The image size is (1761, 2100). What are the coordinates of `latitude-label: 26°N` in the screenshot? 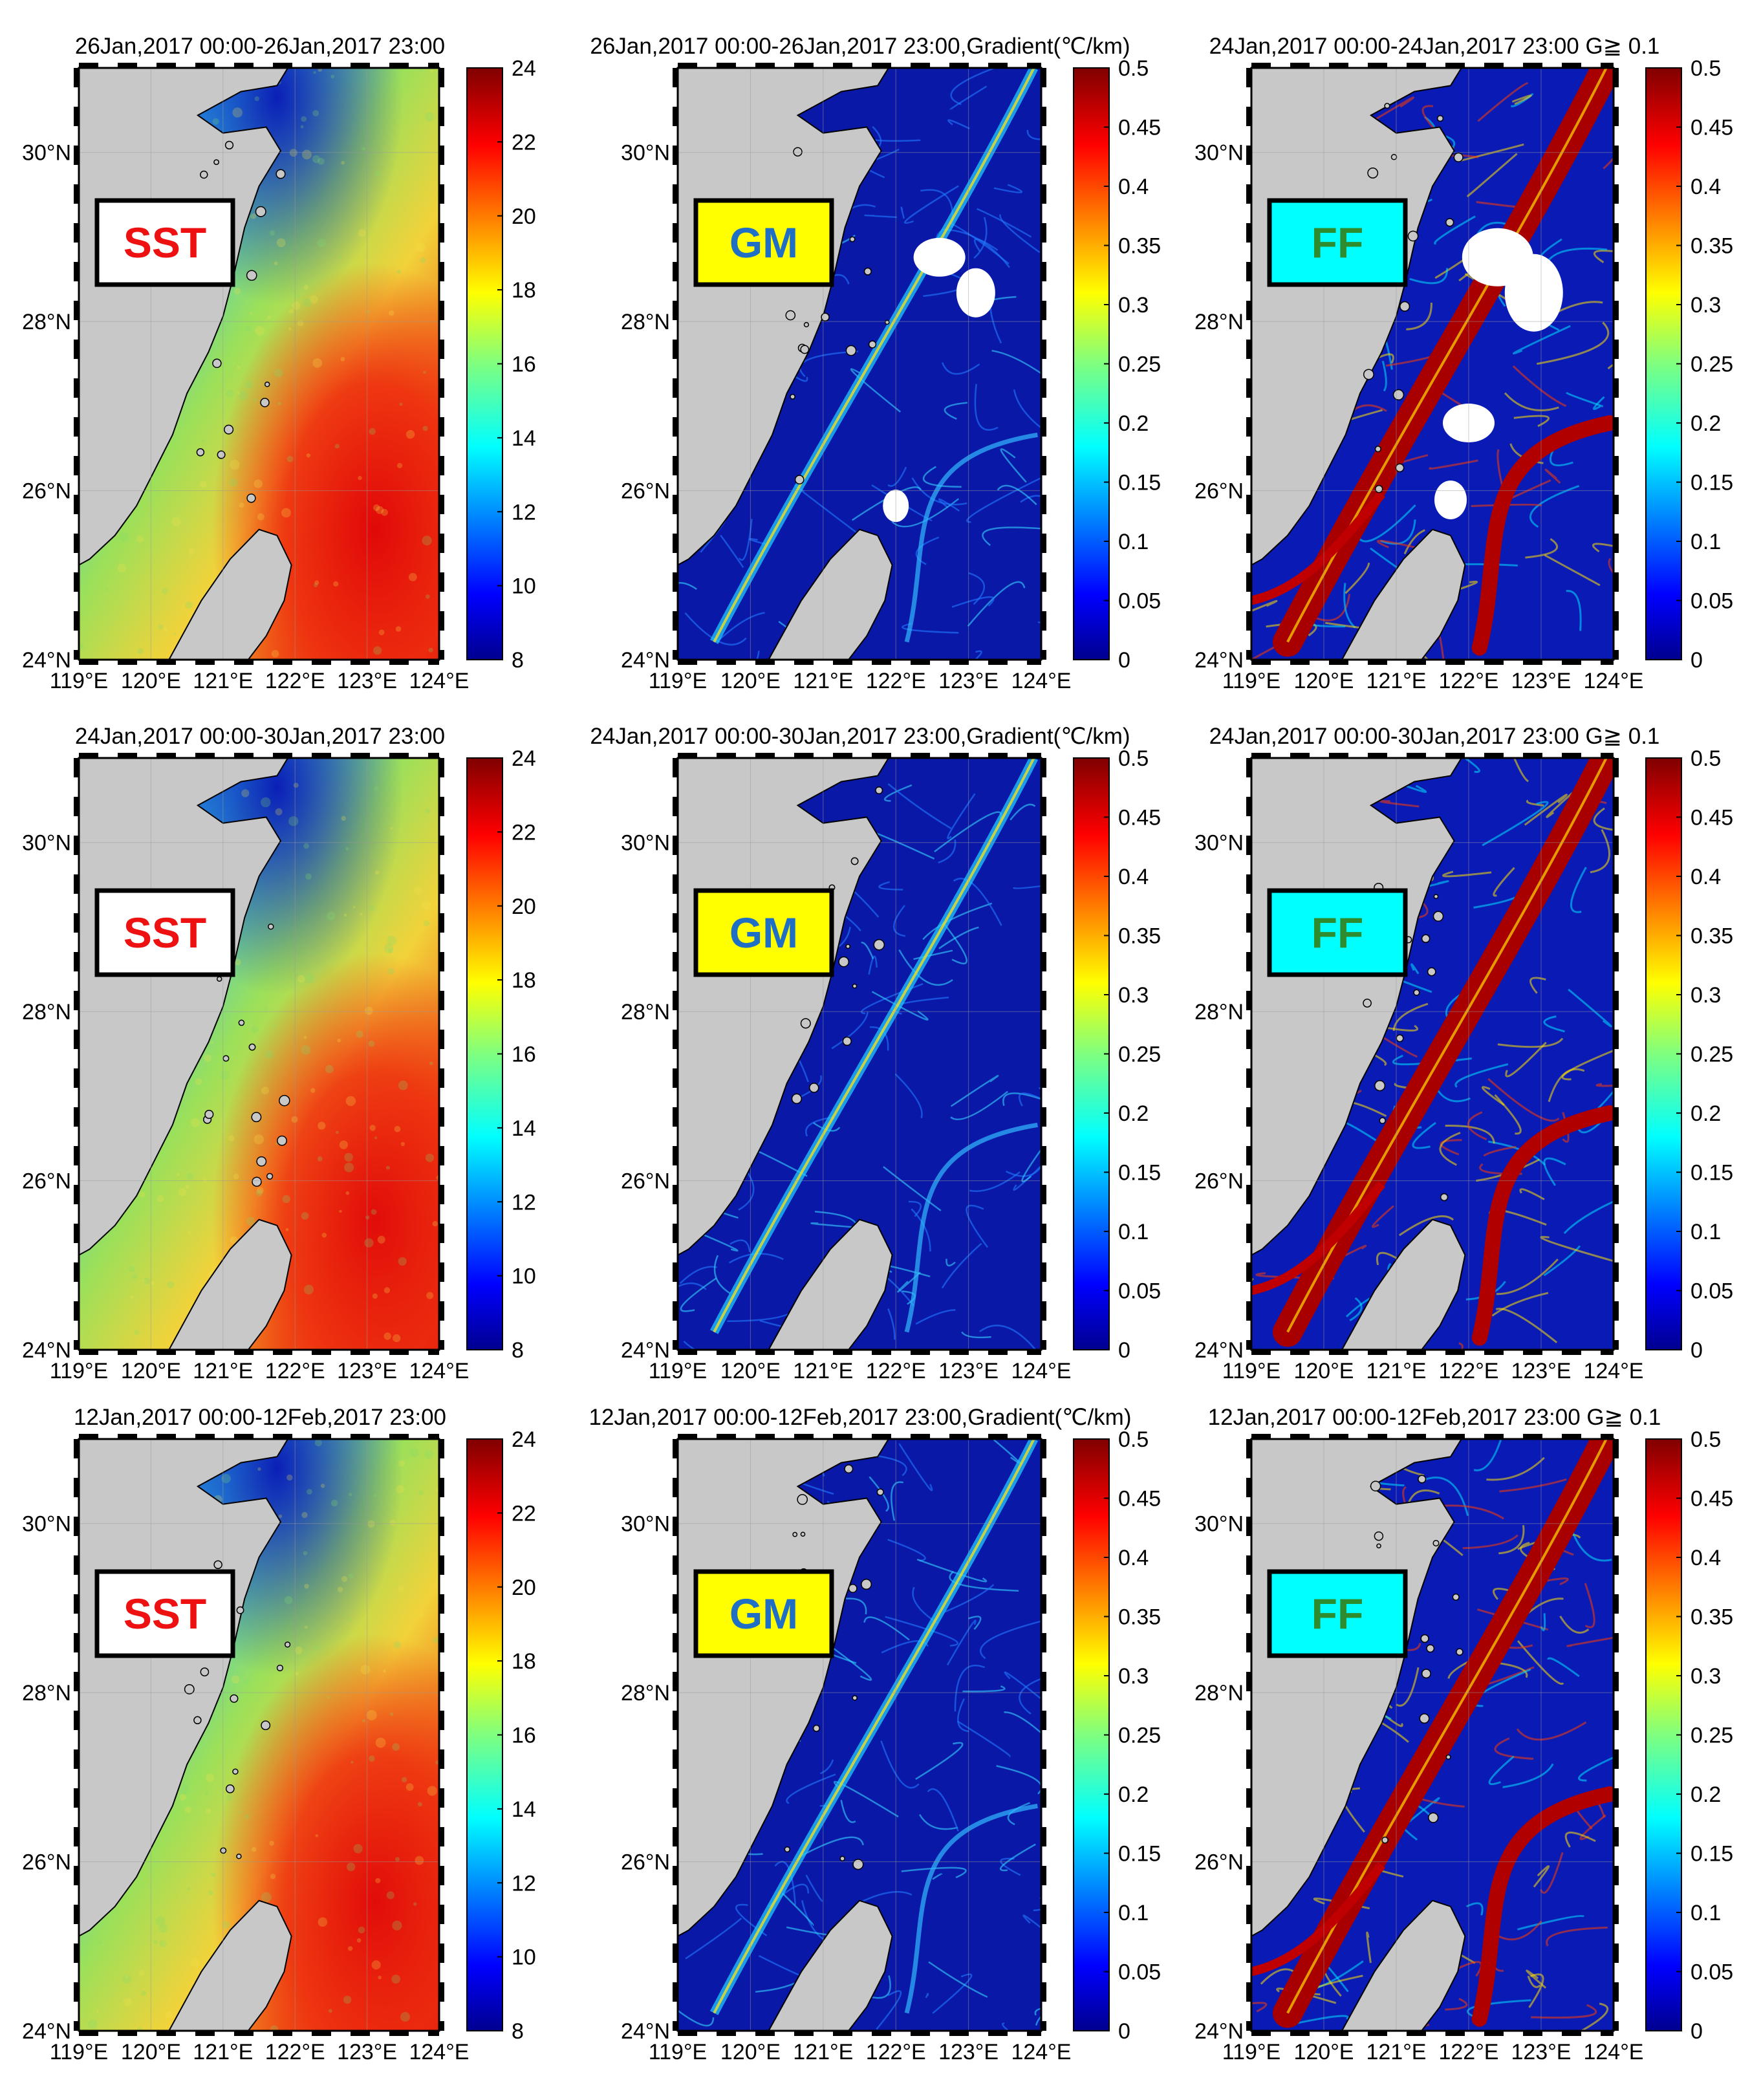 It's located at (47, 1862).